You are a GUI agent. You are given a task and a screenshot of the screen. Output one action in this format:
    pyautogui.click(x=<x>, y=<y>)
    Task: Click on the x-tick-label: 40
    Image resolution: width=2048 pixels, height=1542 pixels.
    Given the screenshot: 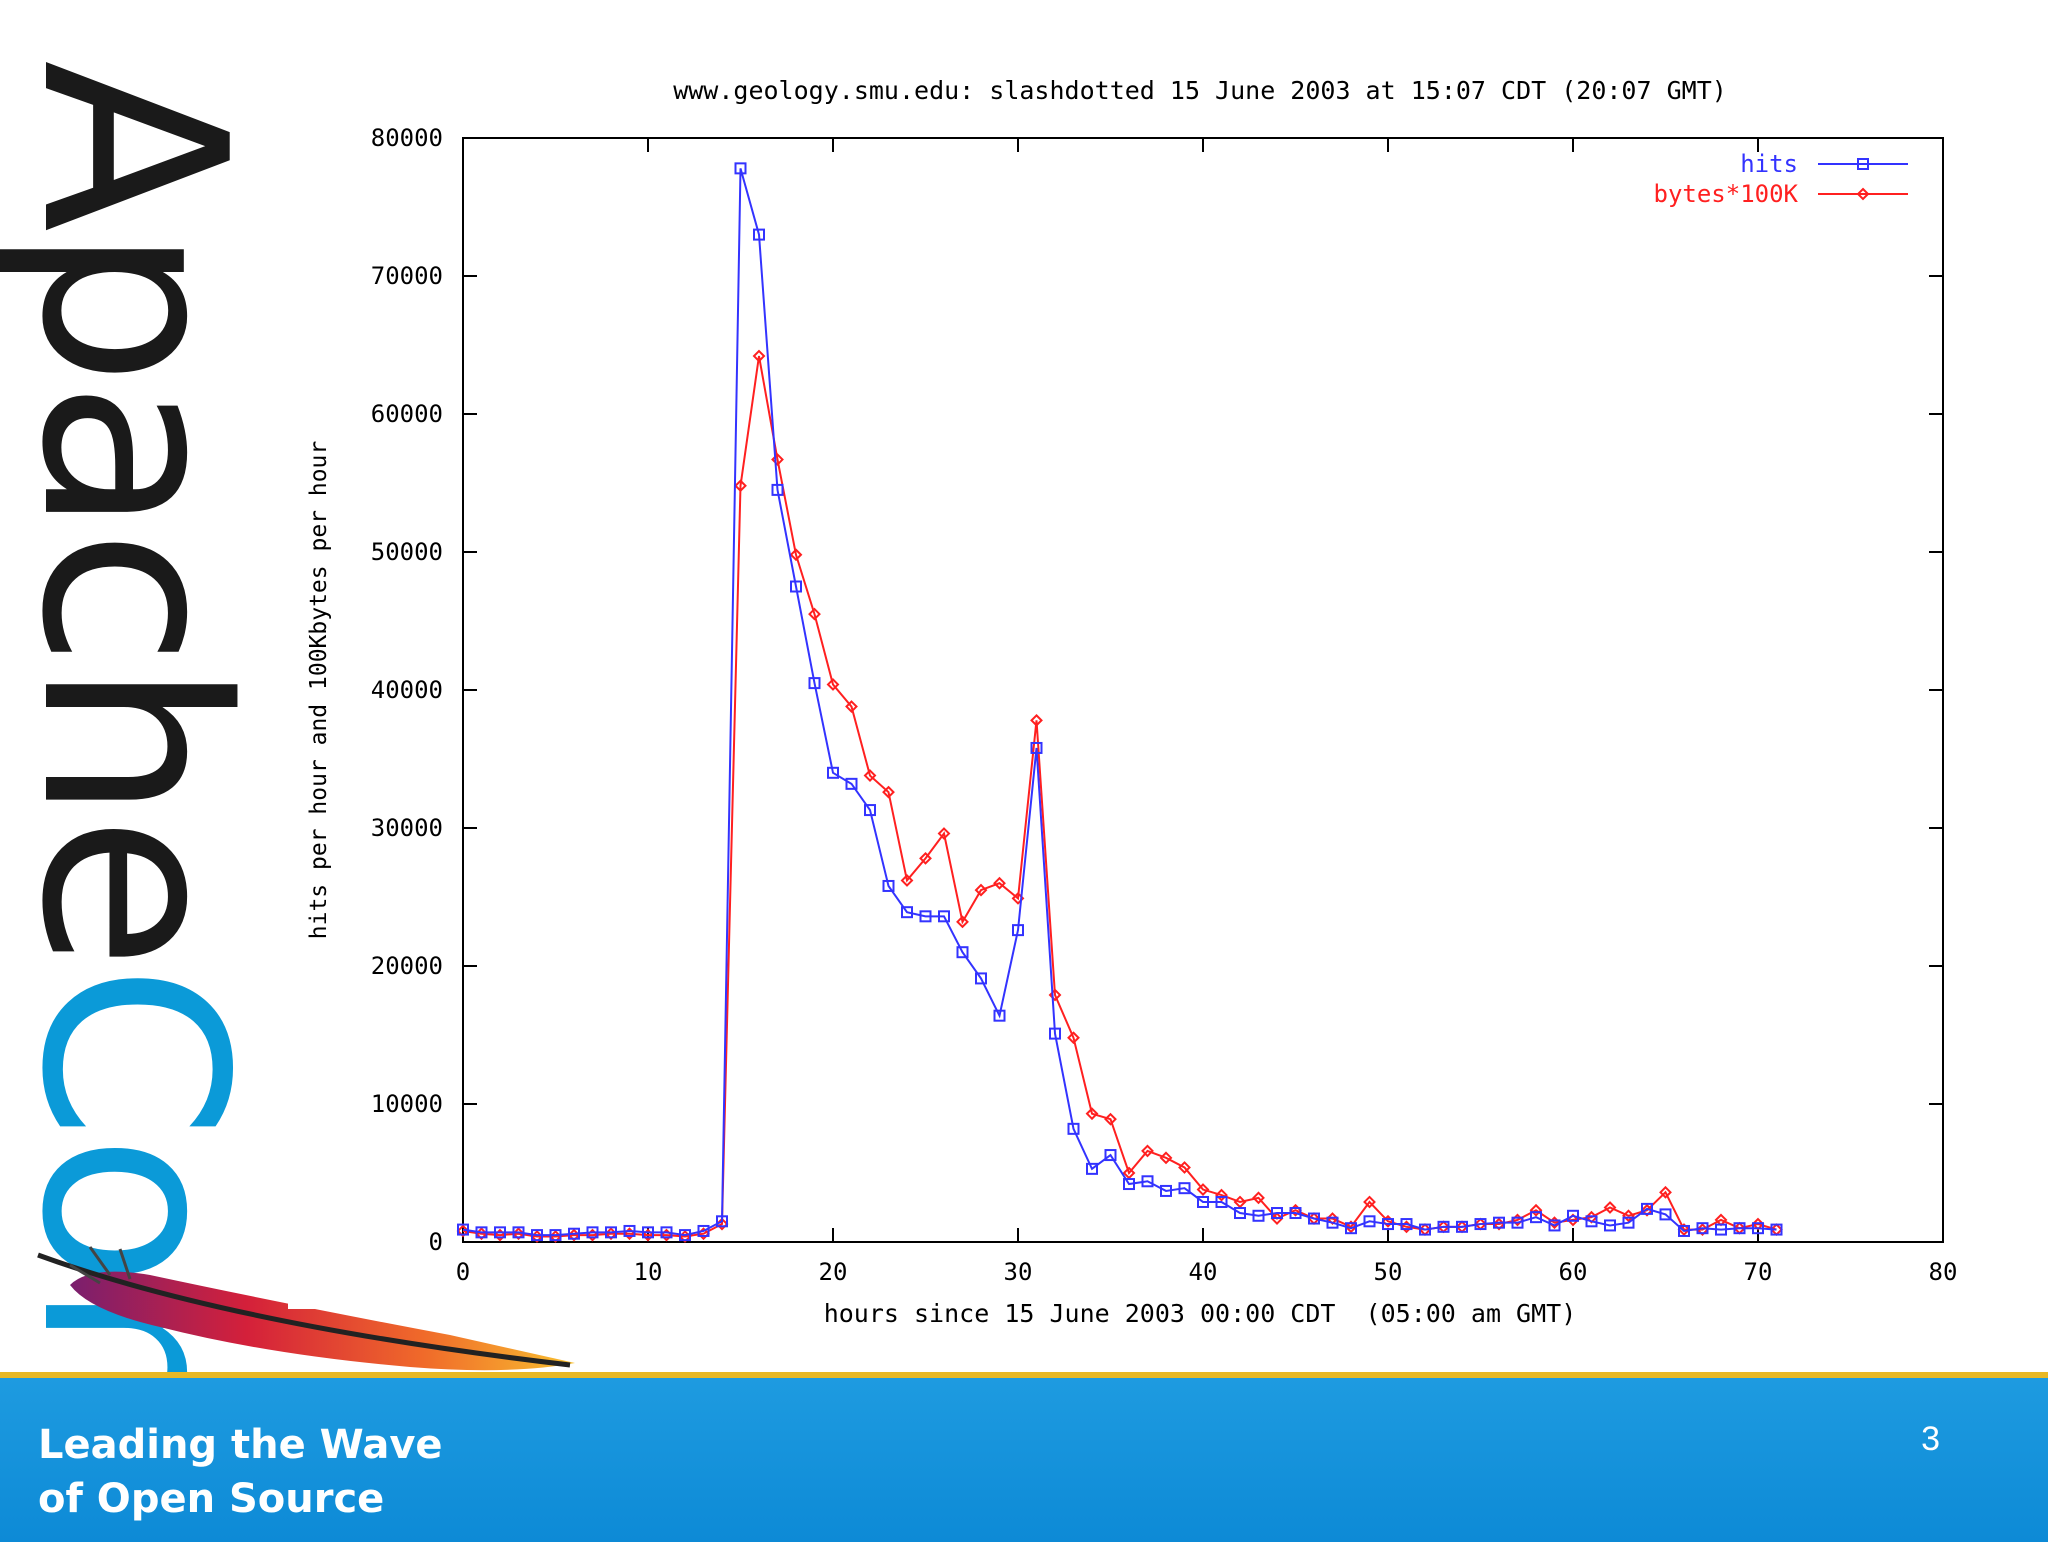 What is the action you would take?
    pyautogui.click(x=1203, y=1272)
    